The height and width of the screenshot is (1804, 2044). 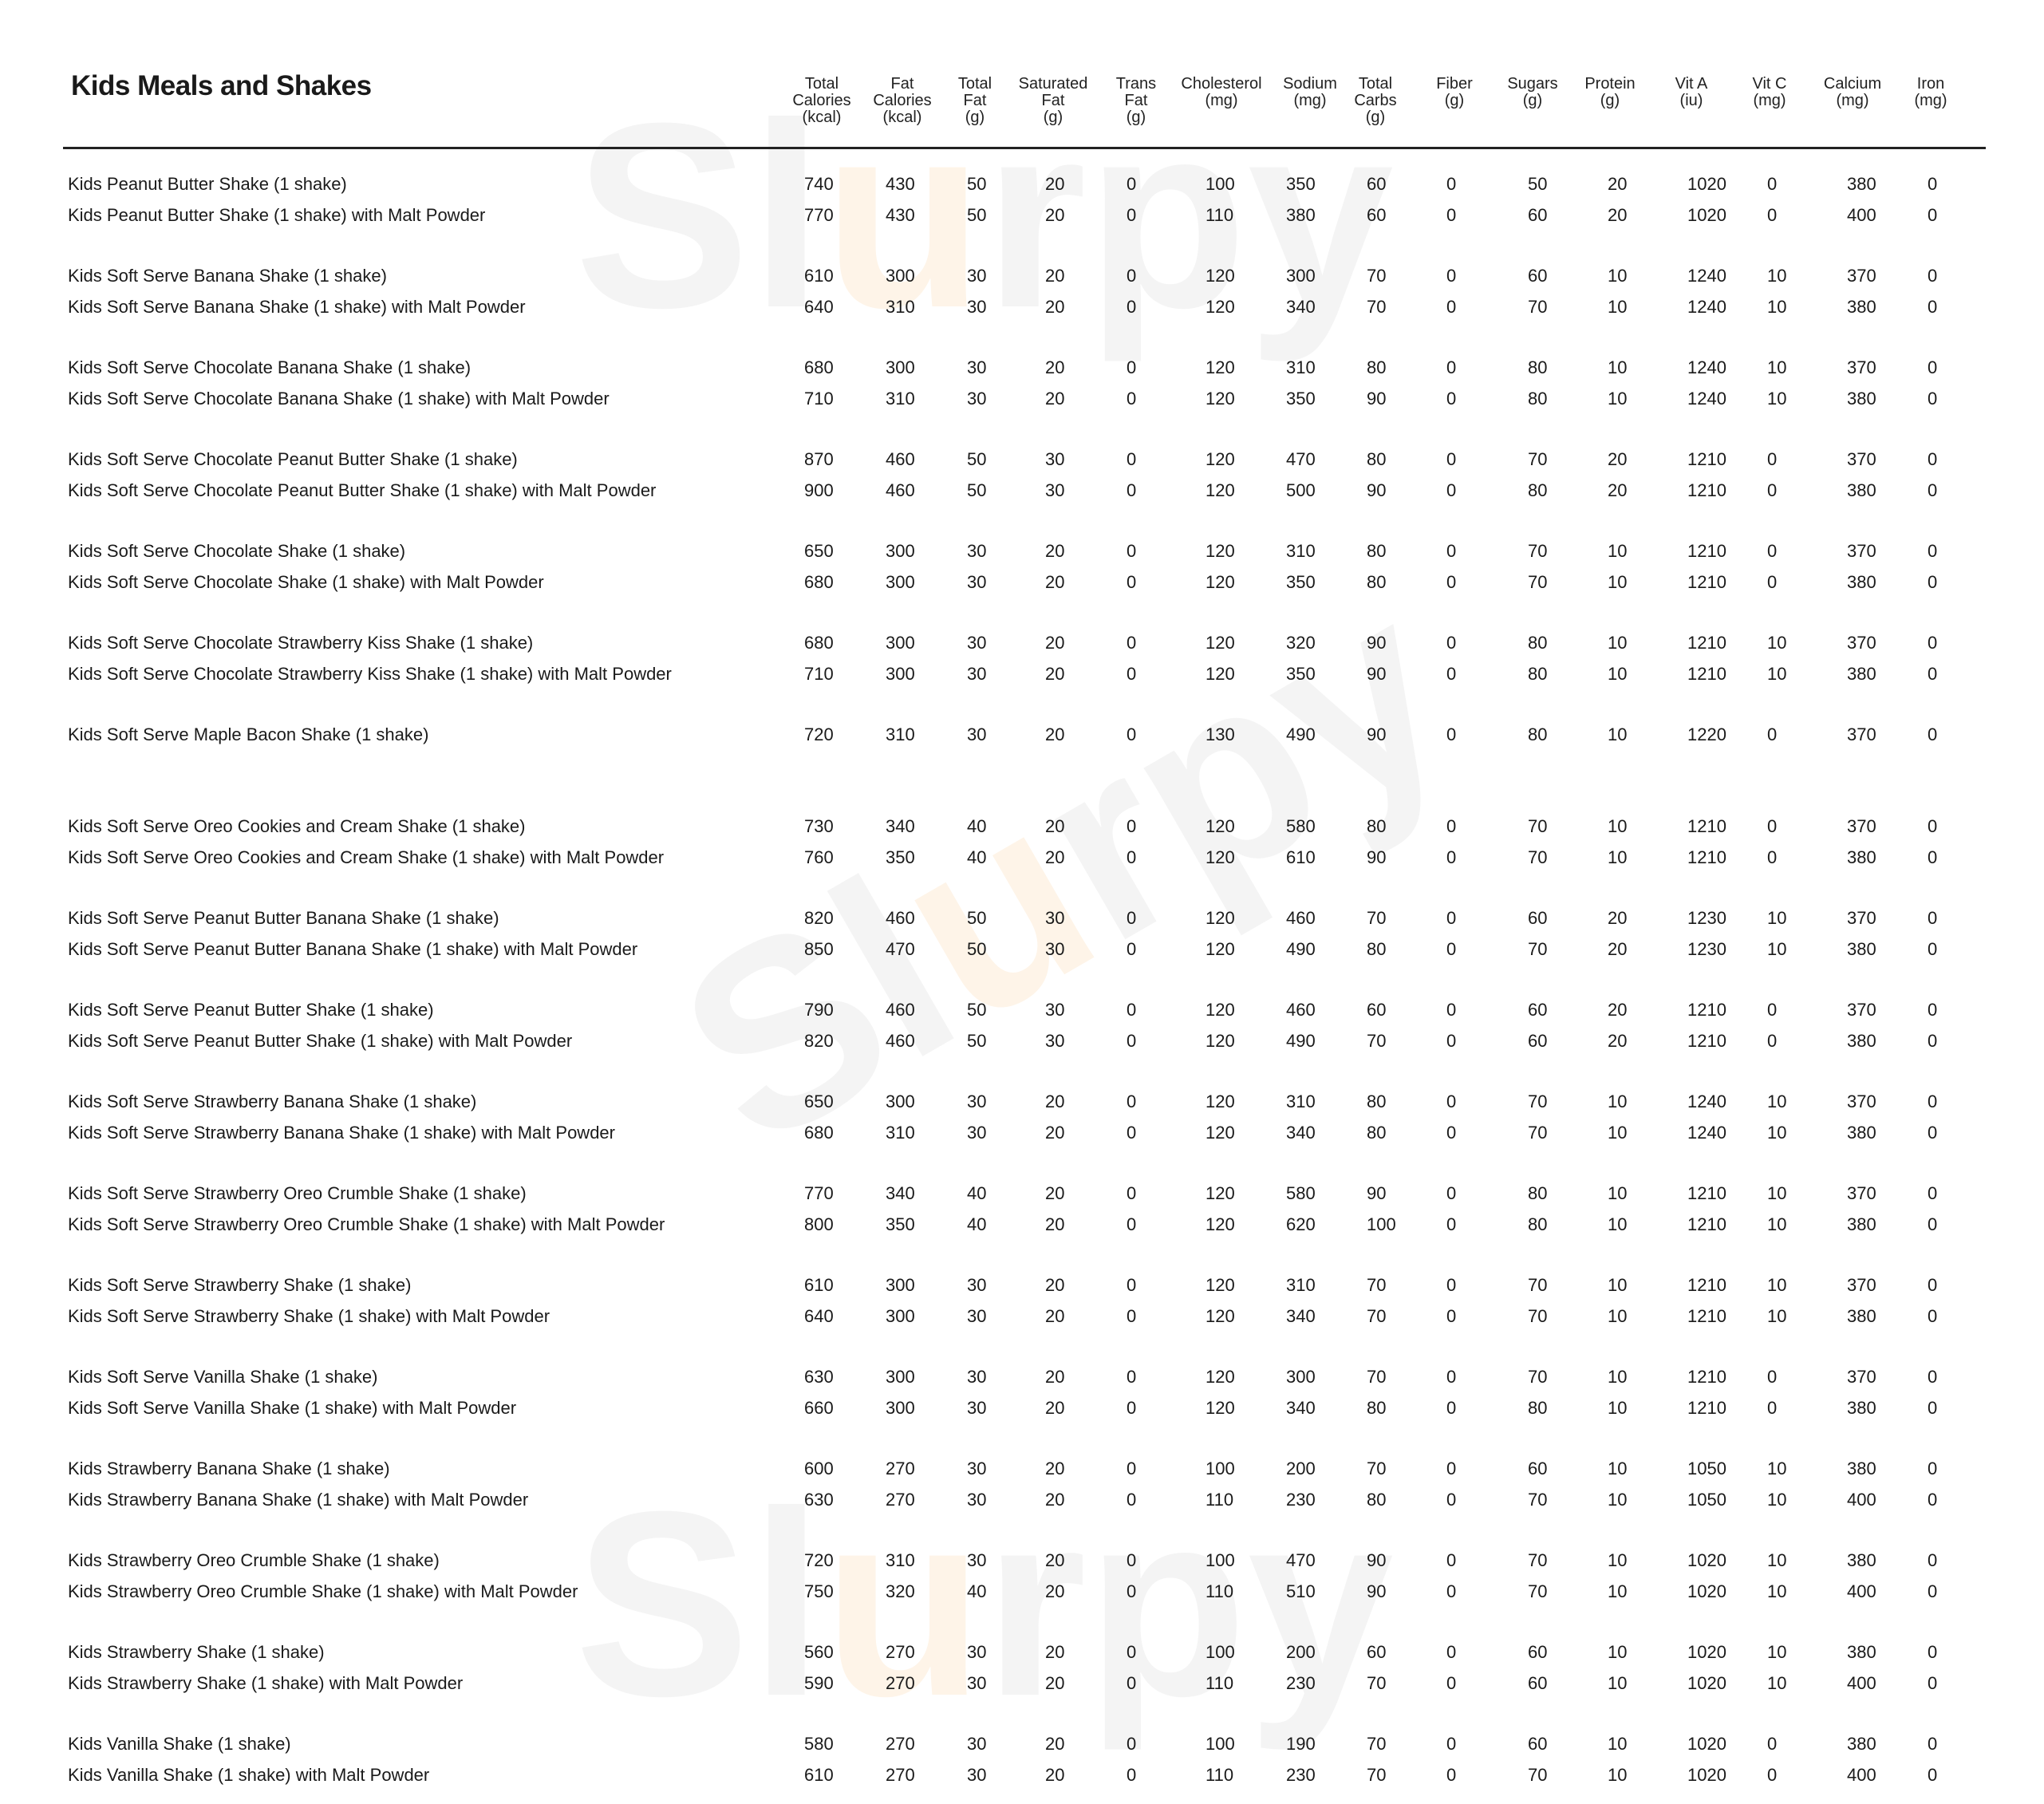 What do you see at coordinates (1706, 1652) in the screenshot?
I see `cell-value: 1020` at bounding box center [1706, 1652].